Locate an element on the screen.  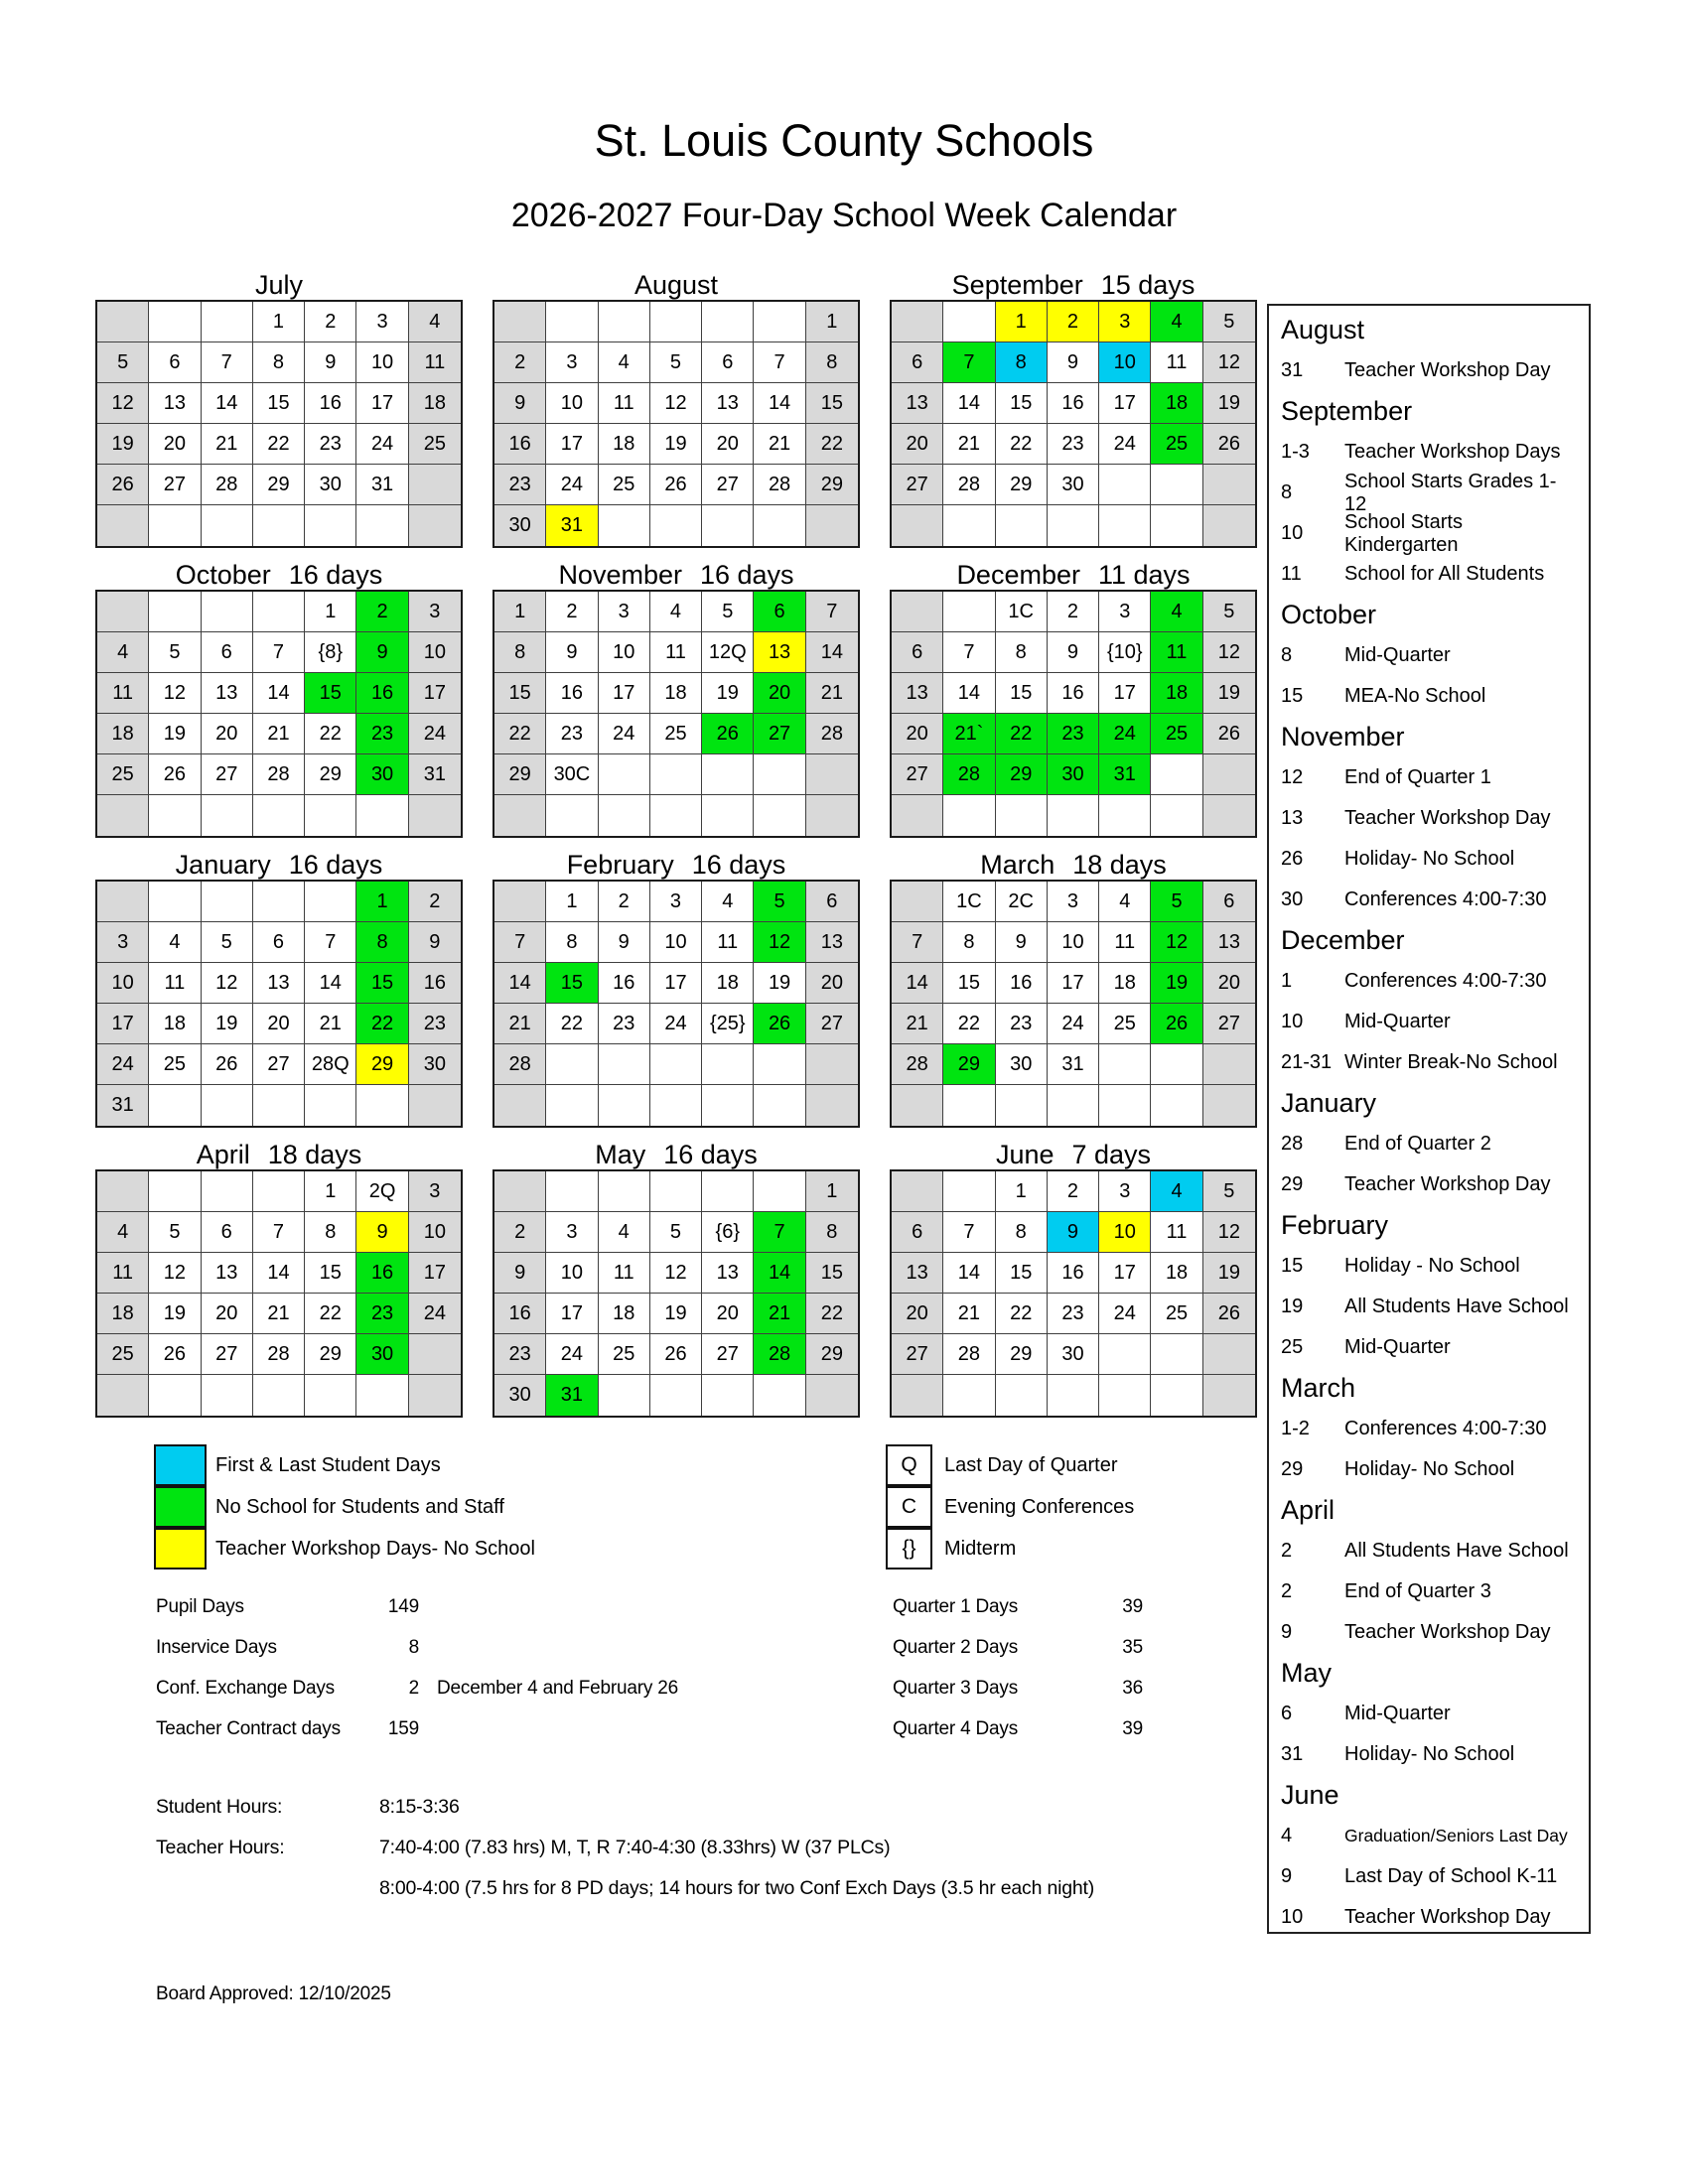
day-cell: 27 is located at coordinates (780, 734).